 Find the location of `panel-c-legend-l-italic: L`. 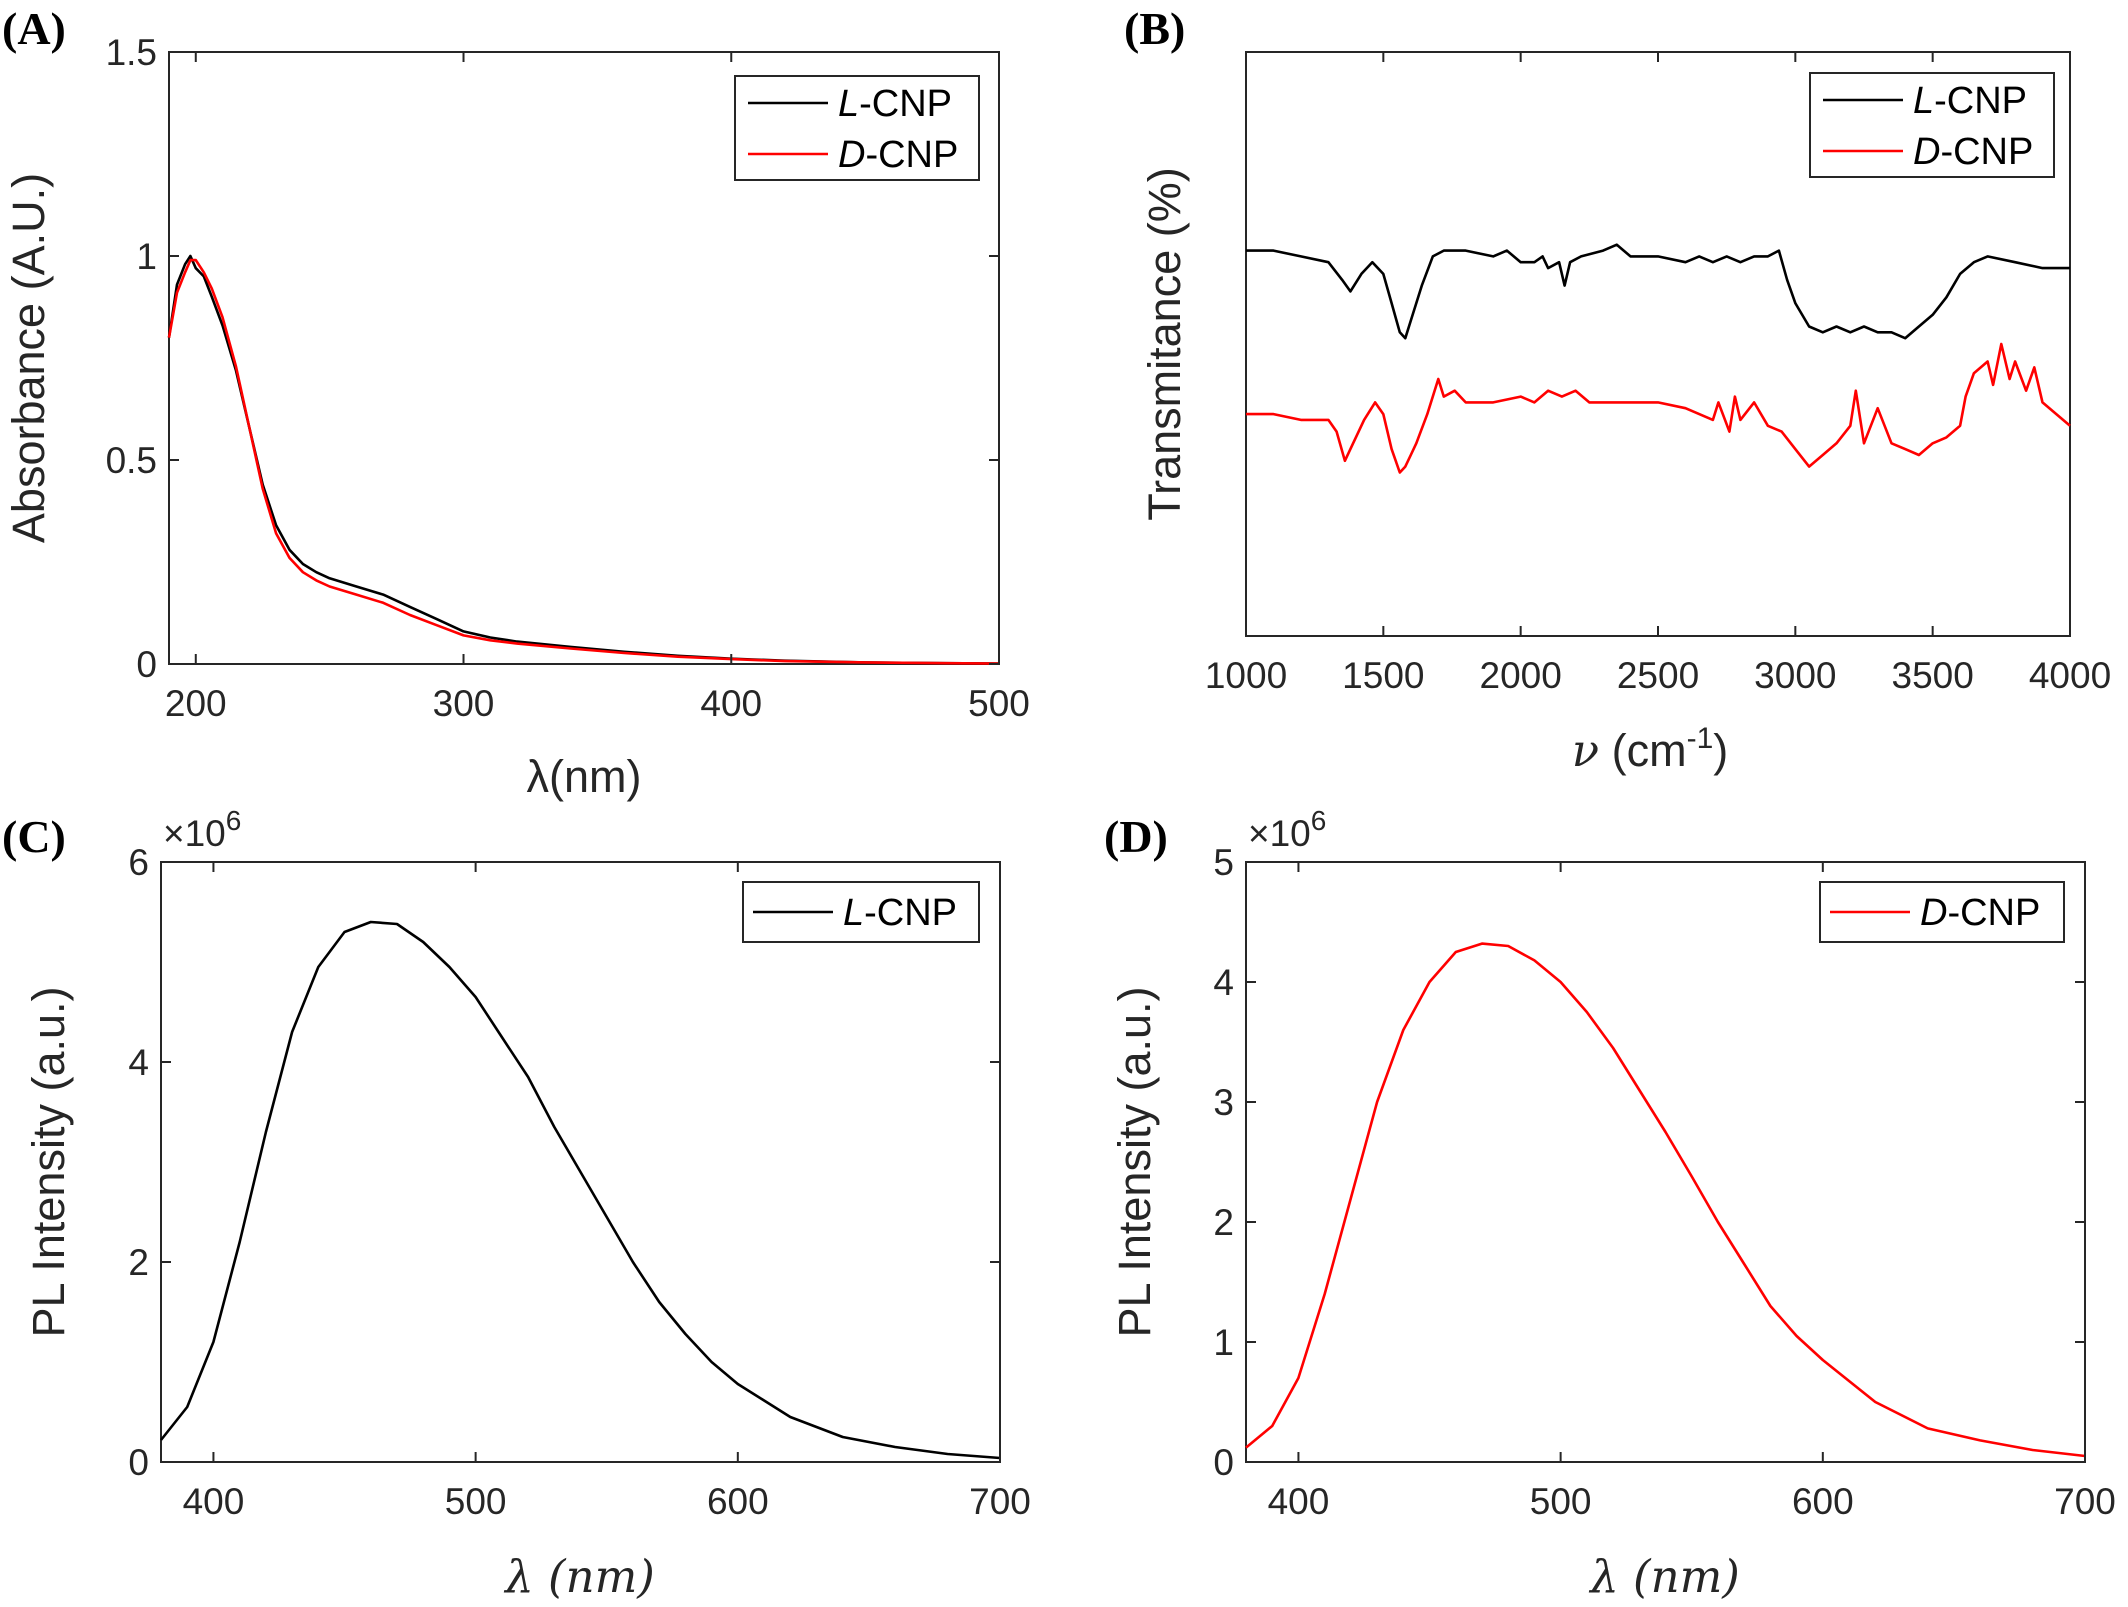

panel-c-legend-l-italic: L is located at coordinates (853, 913).